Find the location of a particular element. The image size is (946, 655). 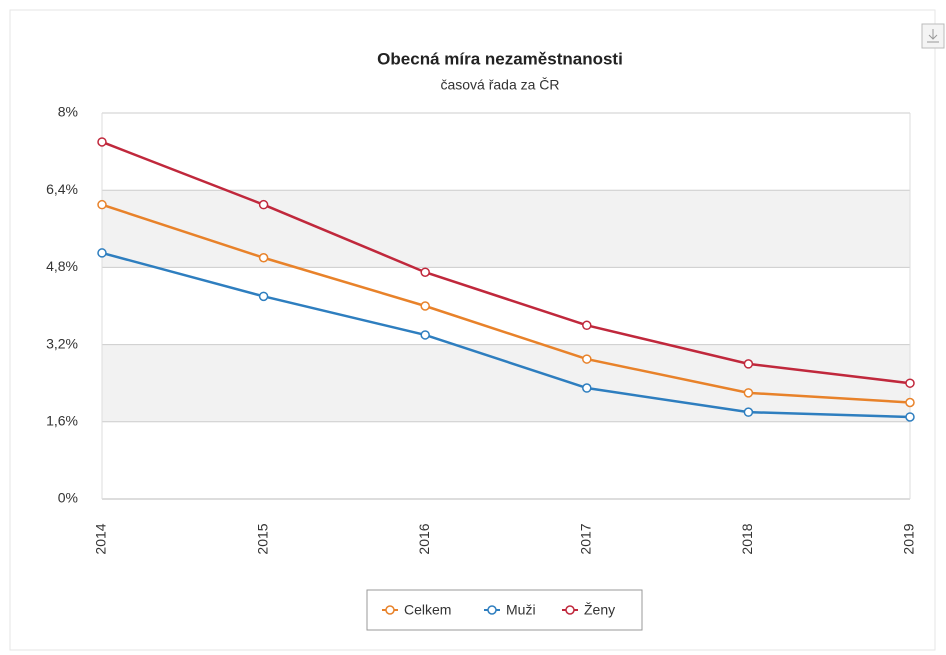

x-tick-label: 2016 is located at coordinates (424, 538).